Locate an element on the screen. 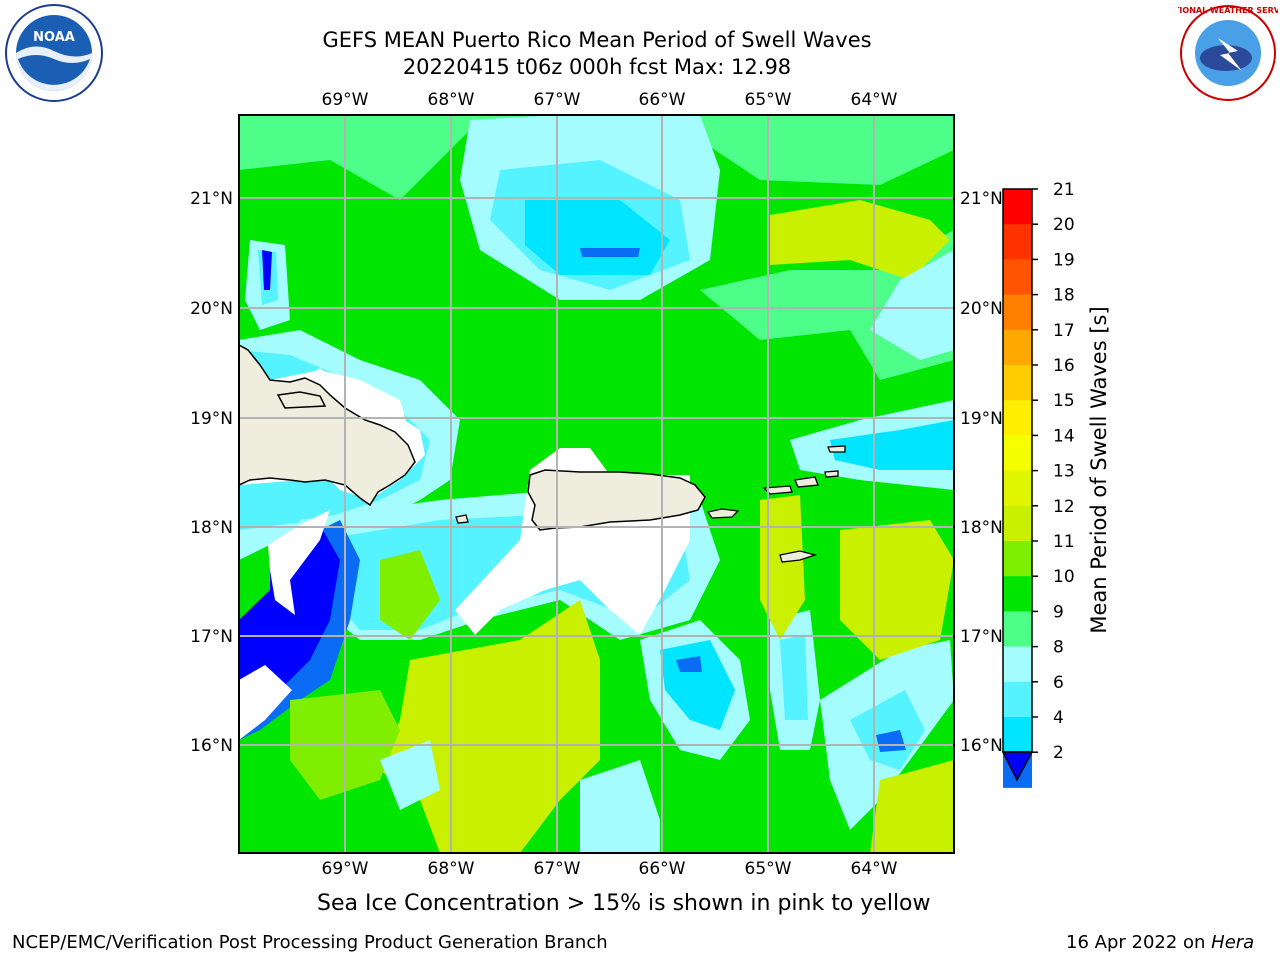 This screenshot has width=1280, height=960. lat-tick-right: 21°N is located at coordinates (981, 199).